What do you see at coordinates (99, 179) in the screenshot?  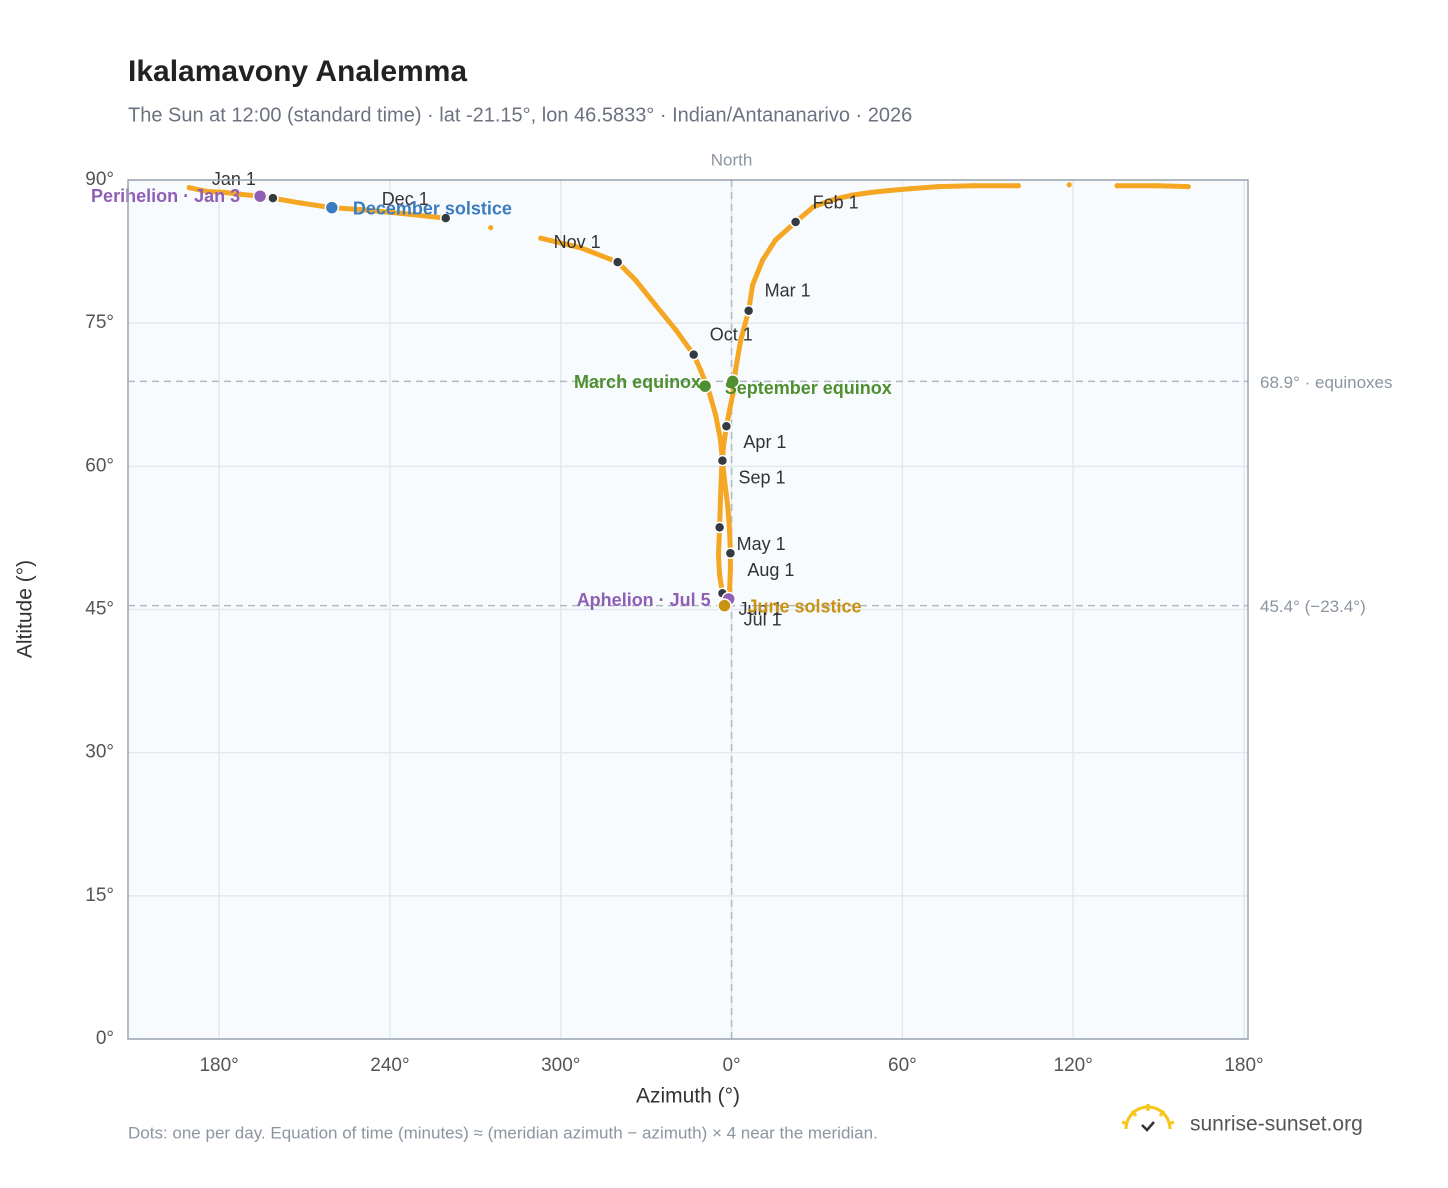 I see `y-tick-label: 90°` at bounding box center [99, 179].